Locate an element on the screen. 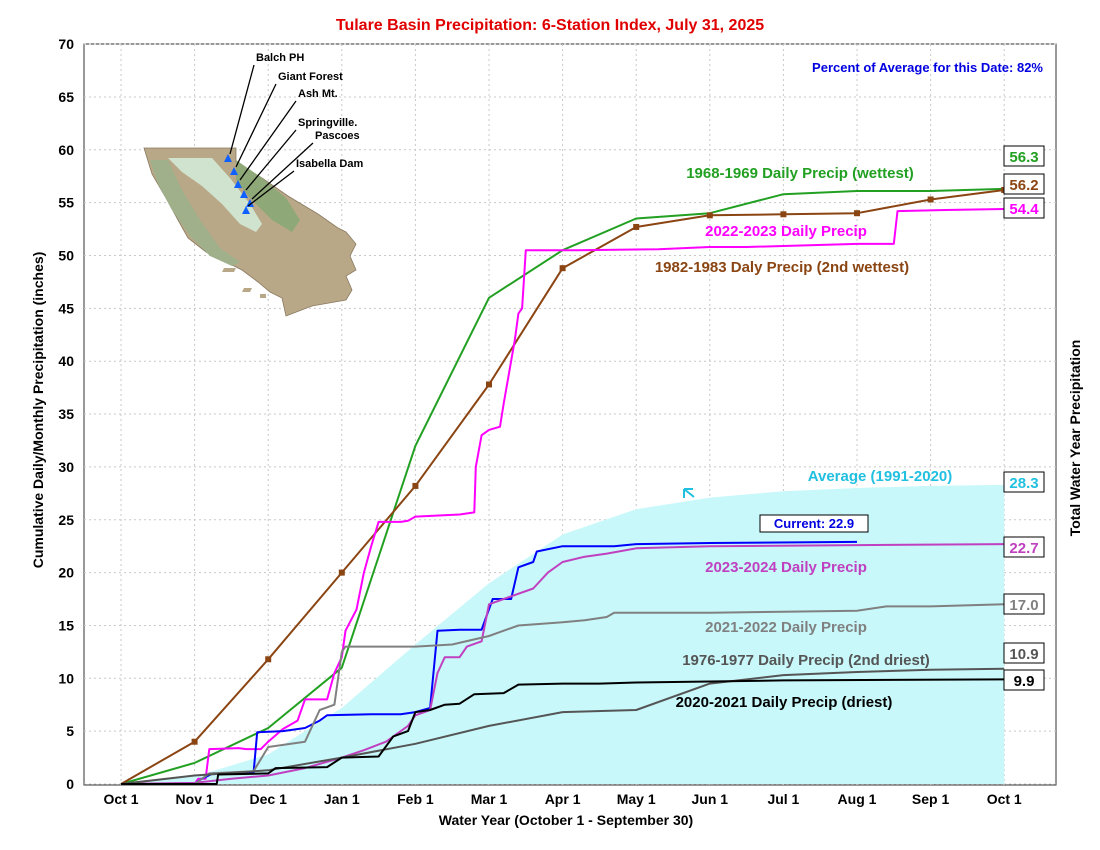  sierra-foothills-shape is located at coordinates (268, 196).